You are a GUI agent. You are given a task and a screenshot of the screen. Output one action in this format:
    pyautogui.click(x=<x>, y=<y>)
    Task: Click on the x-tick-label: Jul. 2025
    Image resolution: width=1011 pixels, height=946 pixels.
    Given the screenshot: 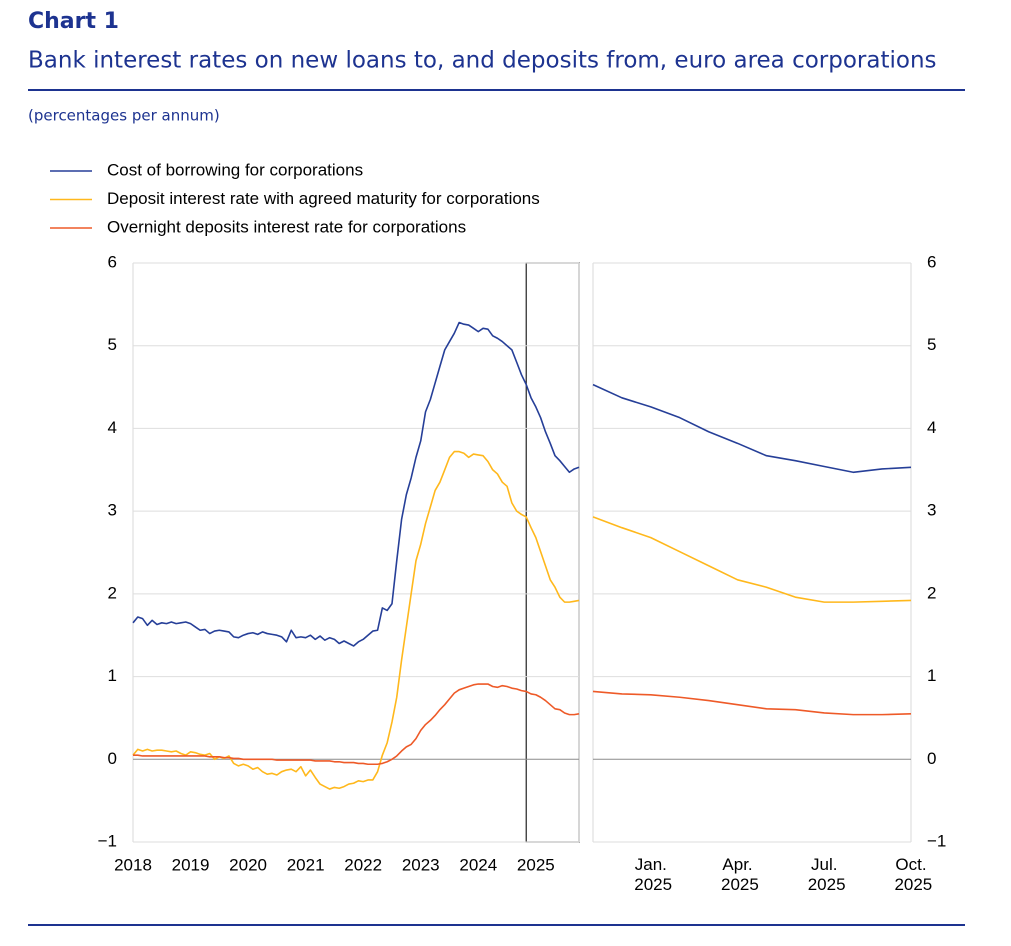 What is the action you would take?
    pyautogui.click(x=824, y=874)
    